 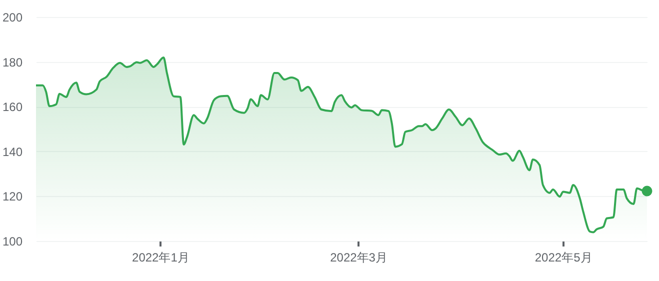 What do you see at coordinates (161, 257) in the screenshot?
I see `x-tick-label: 2022年1月` at bounding box center [161, 257].